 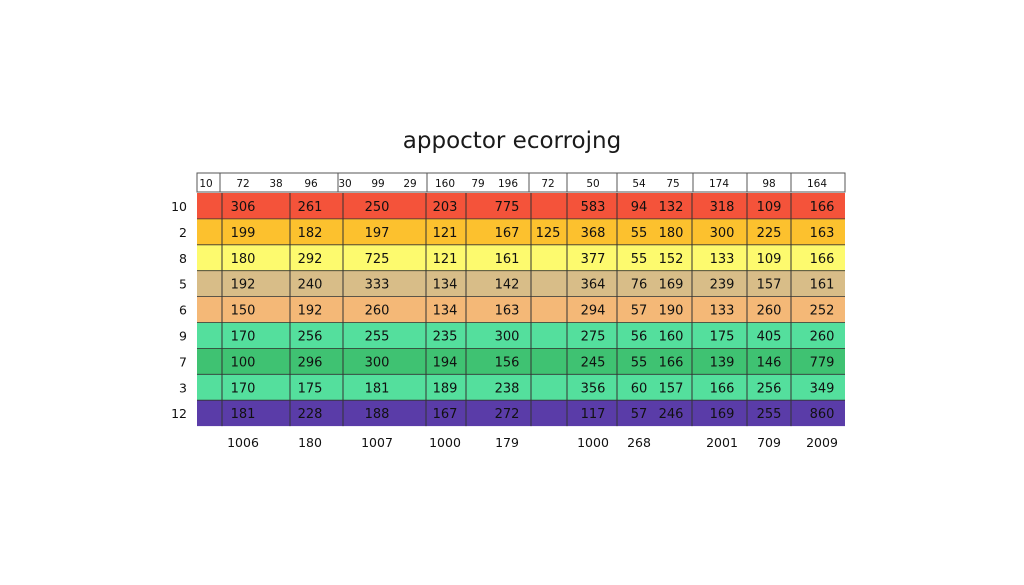 What do you see at coordinates (311, 184) in the screenshot?
I see `header-label: 96` at bounding box center [311, 184].